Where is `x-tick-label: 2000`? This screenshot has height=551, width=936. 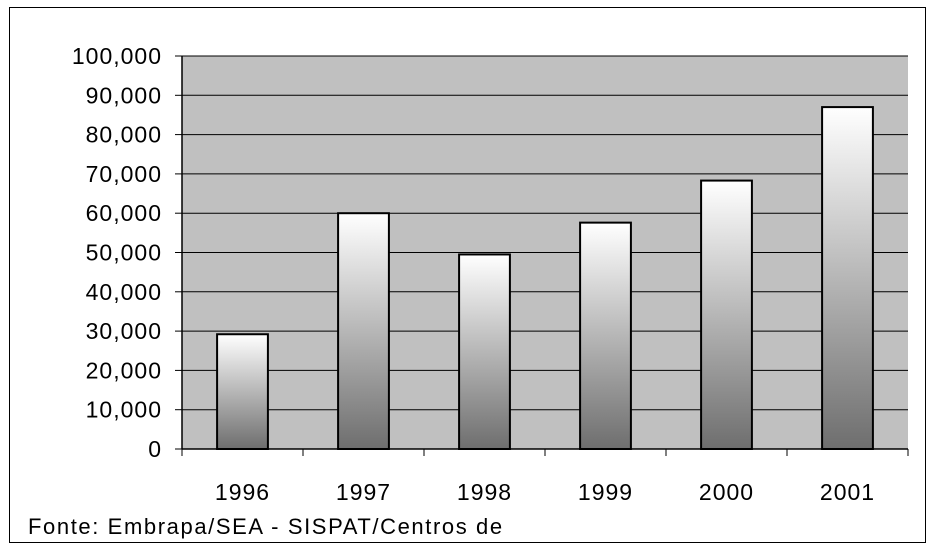
x-tick-label: 2000 is located at coordinates (726, 492).